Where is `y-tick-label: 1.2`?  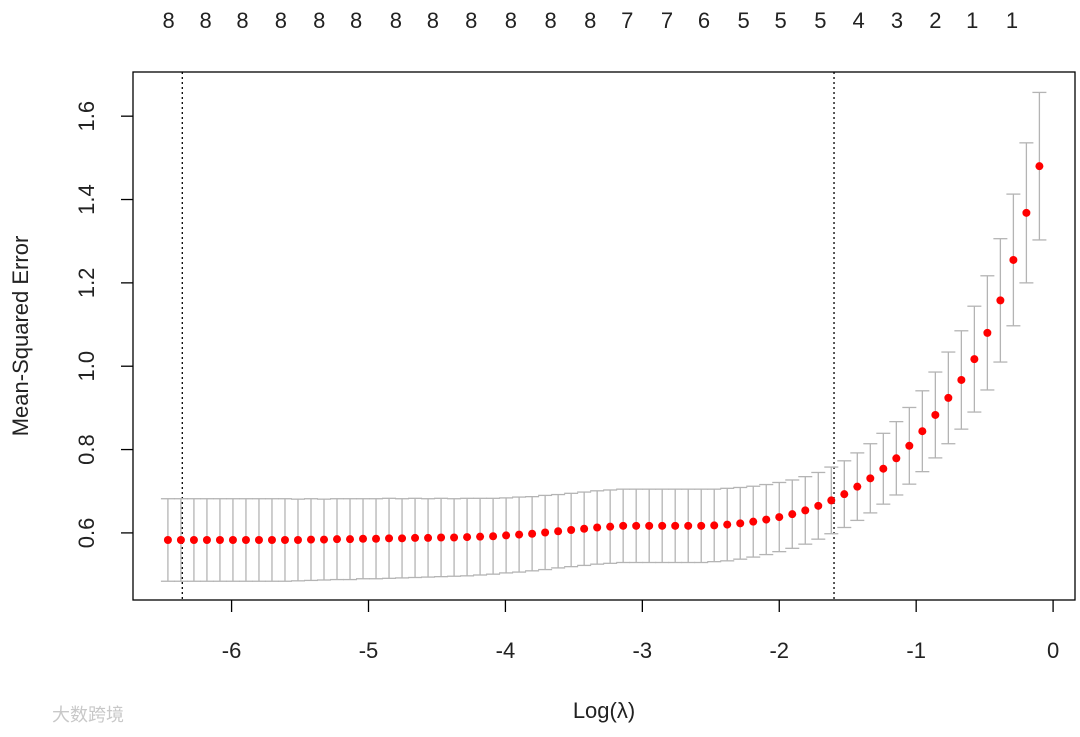
y-tick-label: 1.2 is located at coordinates (86, 283).